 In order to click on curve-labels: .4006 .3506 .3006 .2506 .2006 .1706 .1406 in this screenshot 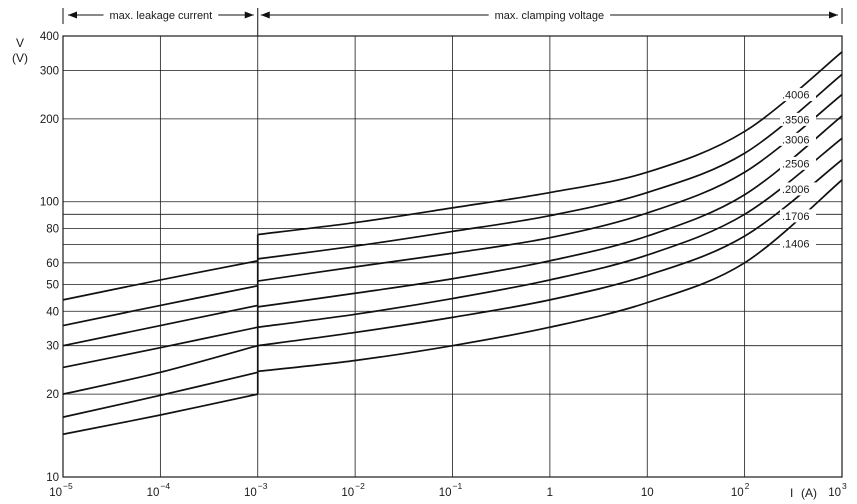, I will do `click(798, 169)`.